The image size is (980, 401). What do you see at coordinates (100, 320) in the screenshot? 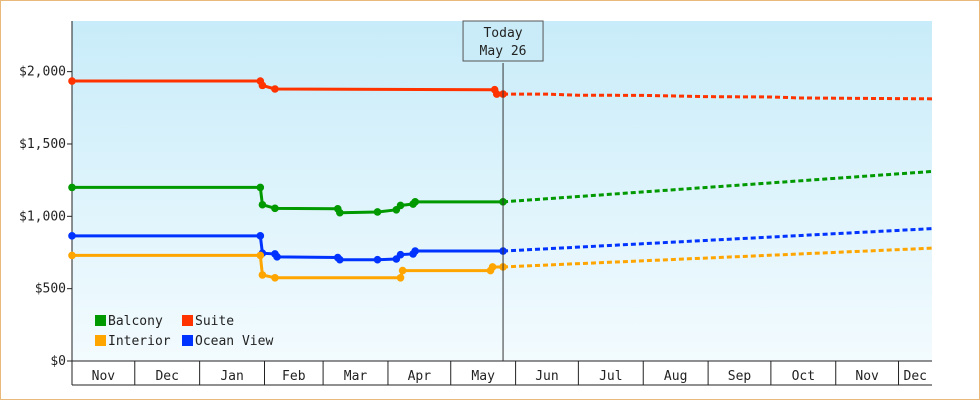
I see `legend-swatch-balcony` at bounding box center [100, 320].